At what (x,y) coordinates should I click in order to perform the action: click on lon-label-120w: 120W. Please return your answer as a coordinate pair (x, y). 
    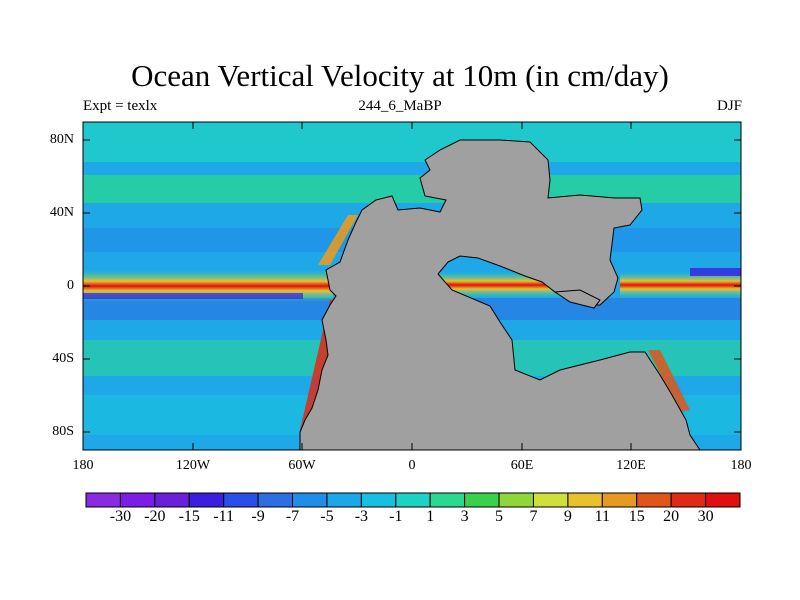
    Looking at the image, I should click on (193, 465).